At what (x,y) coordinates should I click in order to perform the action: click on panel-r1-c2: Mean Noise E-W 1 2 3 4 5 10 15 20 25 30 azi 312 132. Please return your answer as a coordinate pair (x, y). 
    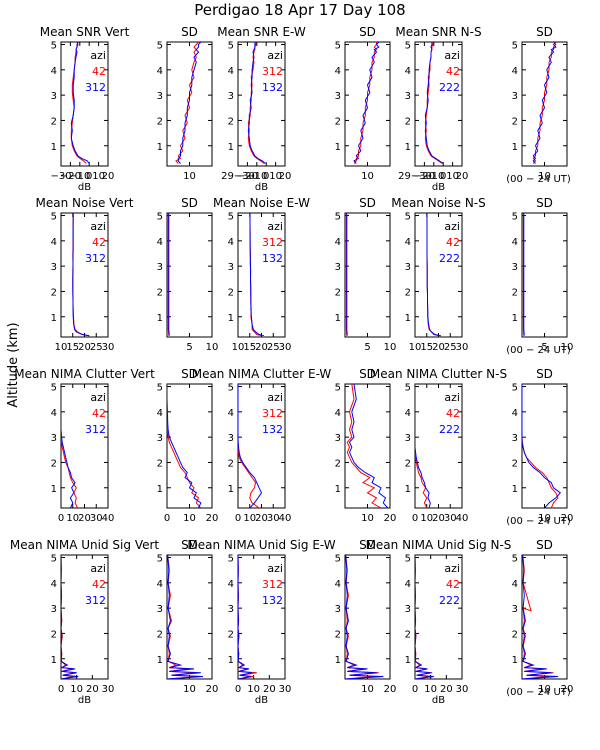
    Looking at the image, I should click on (261, 274).